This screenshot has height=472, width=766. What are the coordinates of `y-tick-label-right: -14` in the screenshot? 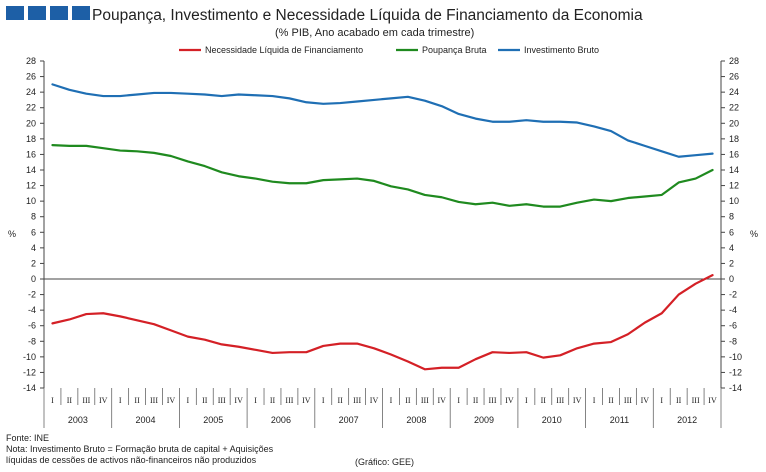 It's located at (735, 388).